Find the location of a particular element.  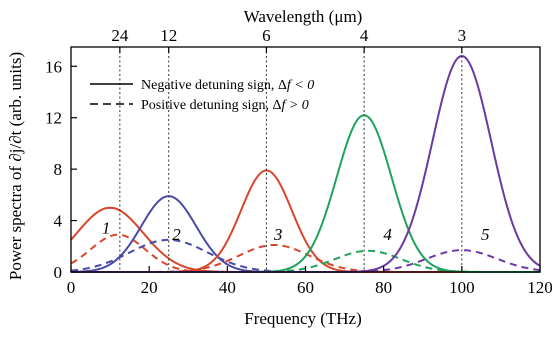

x-tick-label: 40 is located at coordinates (227, 287).